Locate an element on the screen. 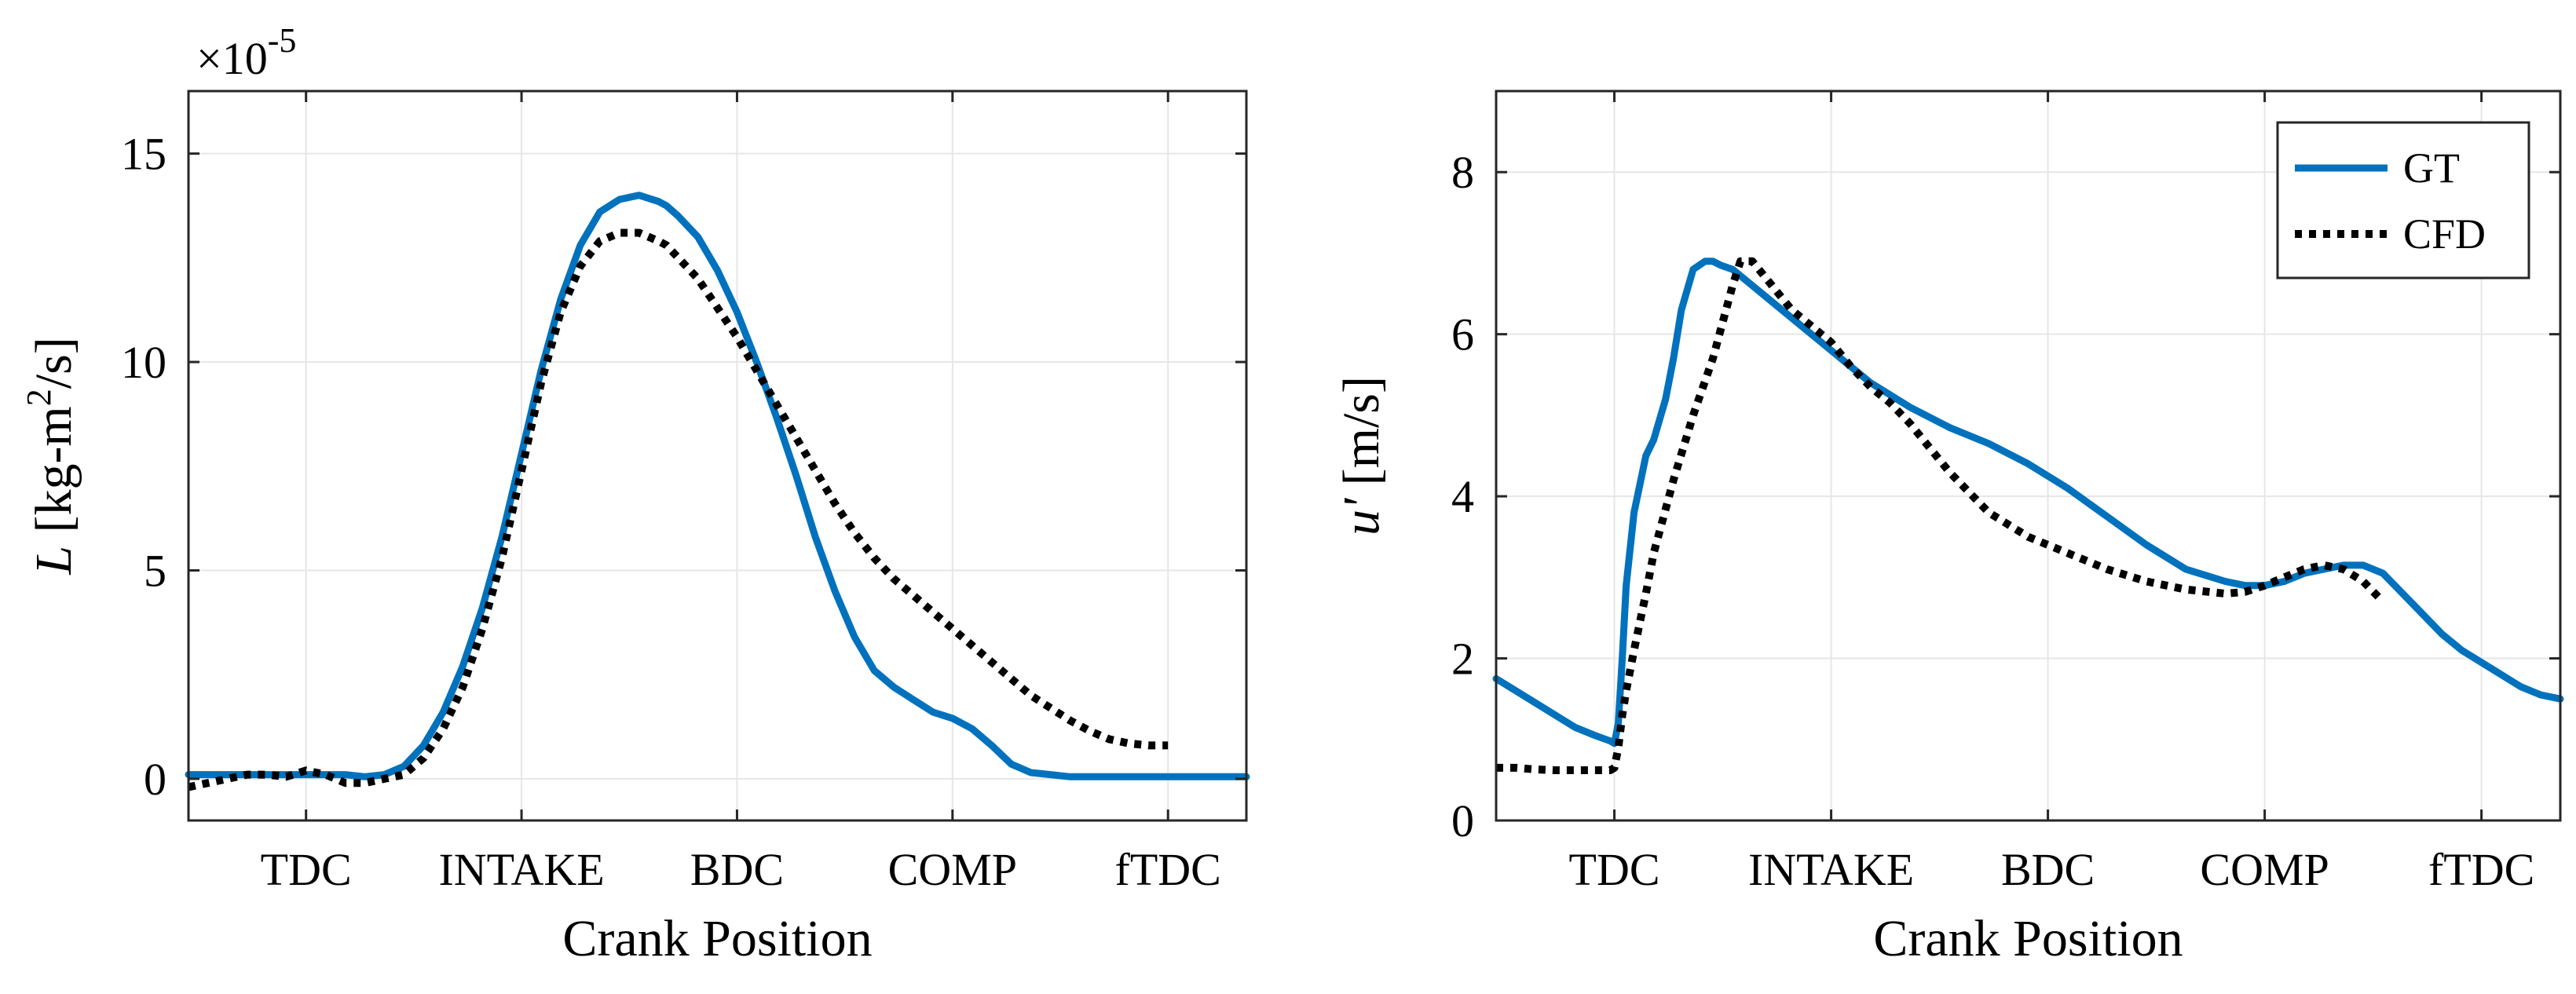 The height and width of the screenshot is (994, 2576). y-tick-label: 4 is located at coordinates (1462, 496).